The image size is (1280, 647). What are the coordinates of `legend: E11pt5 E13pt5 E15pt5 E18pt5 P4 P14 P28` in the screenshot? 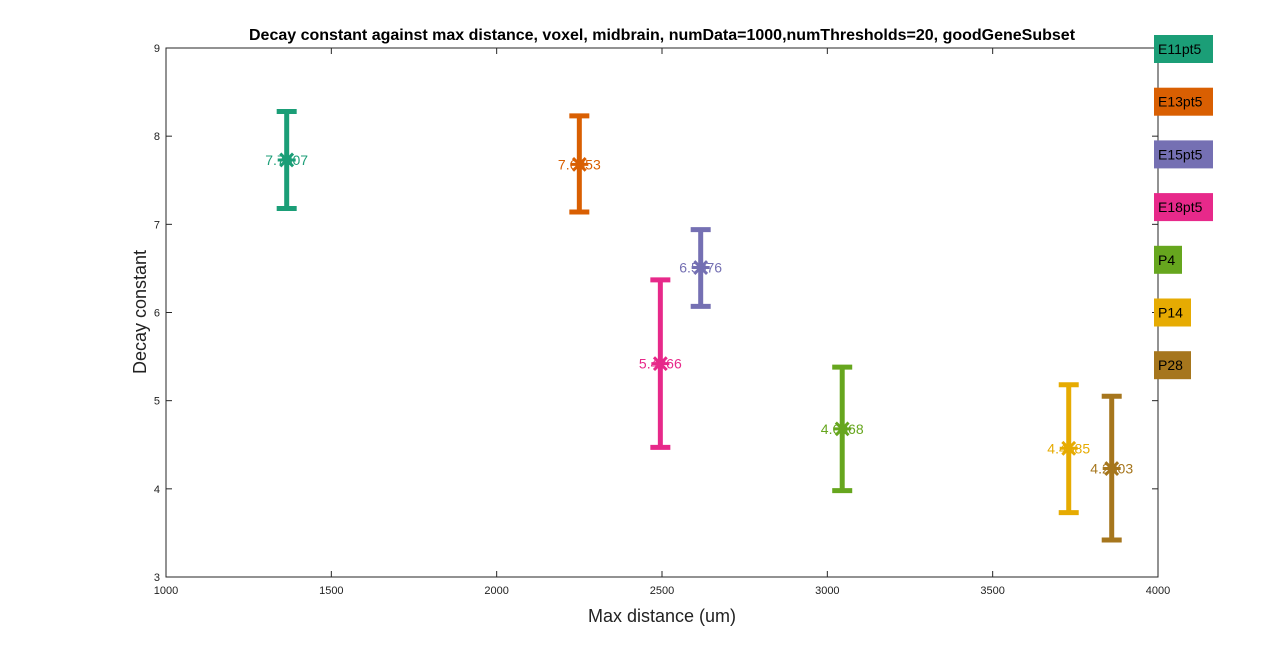 It's located at (1183, 207).